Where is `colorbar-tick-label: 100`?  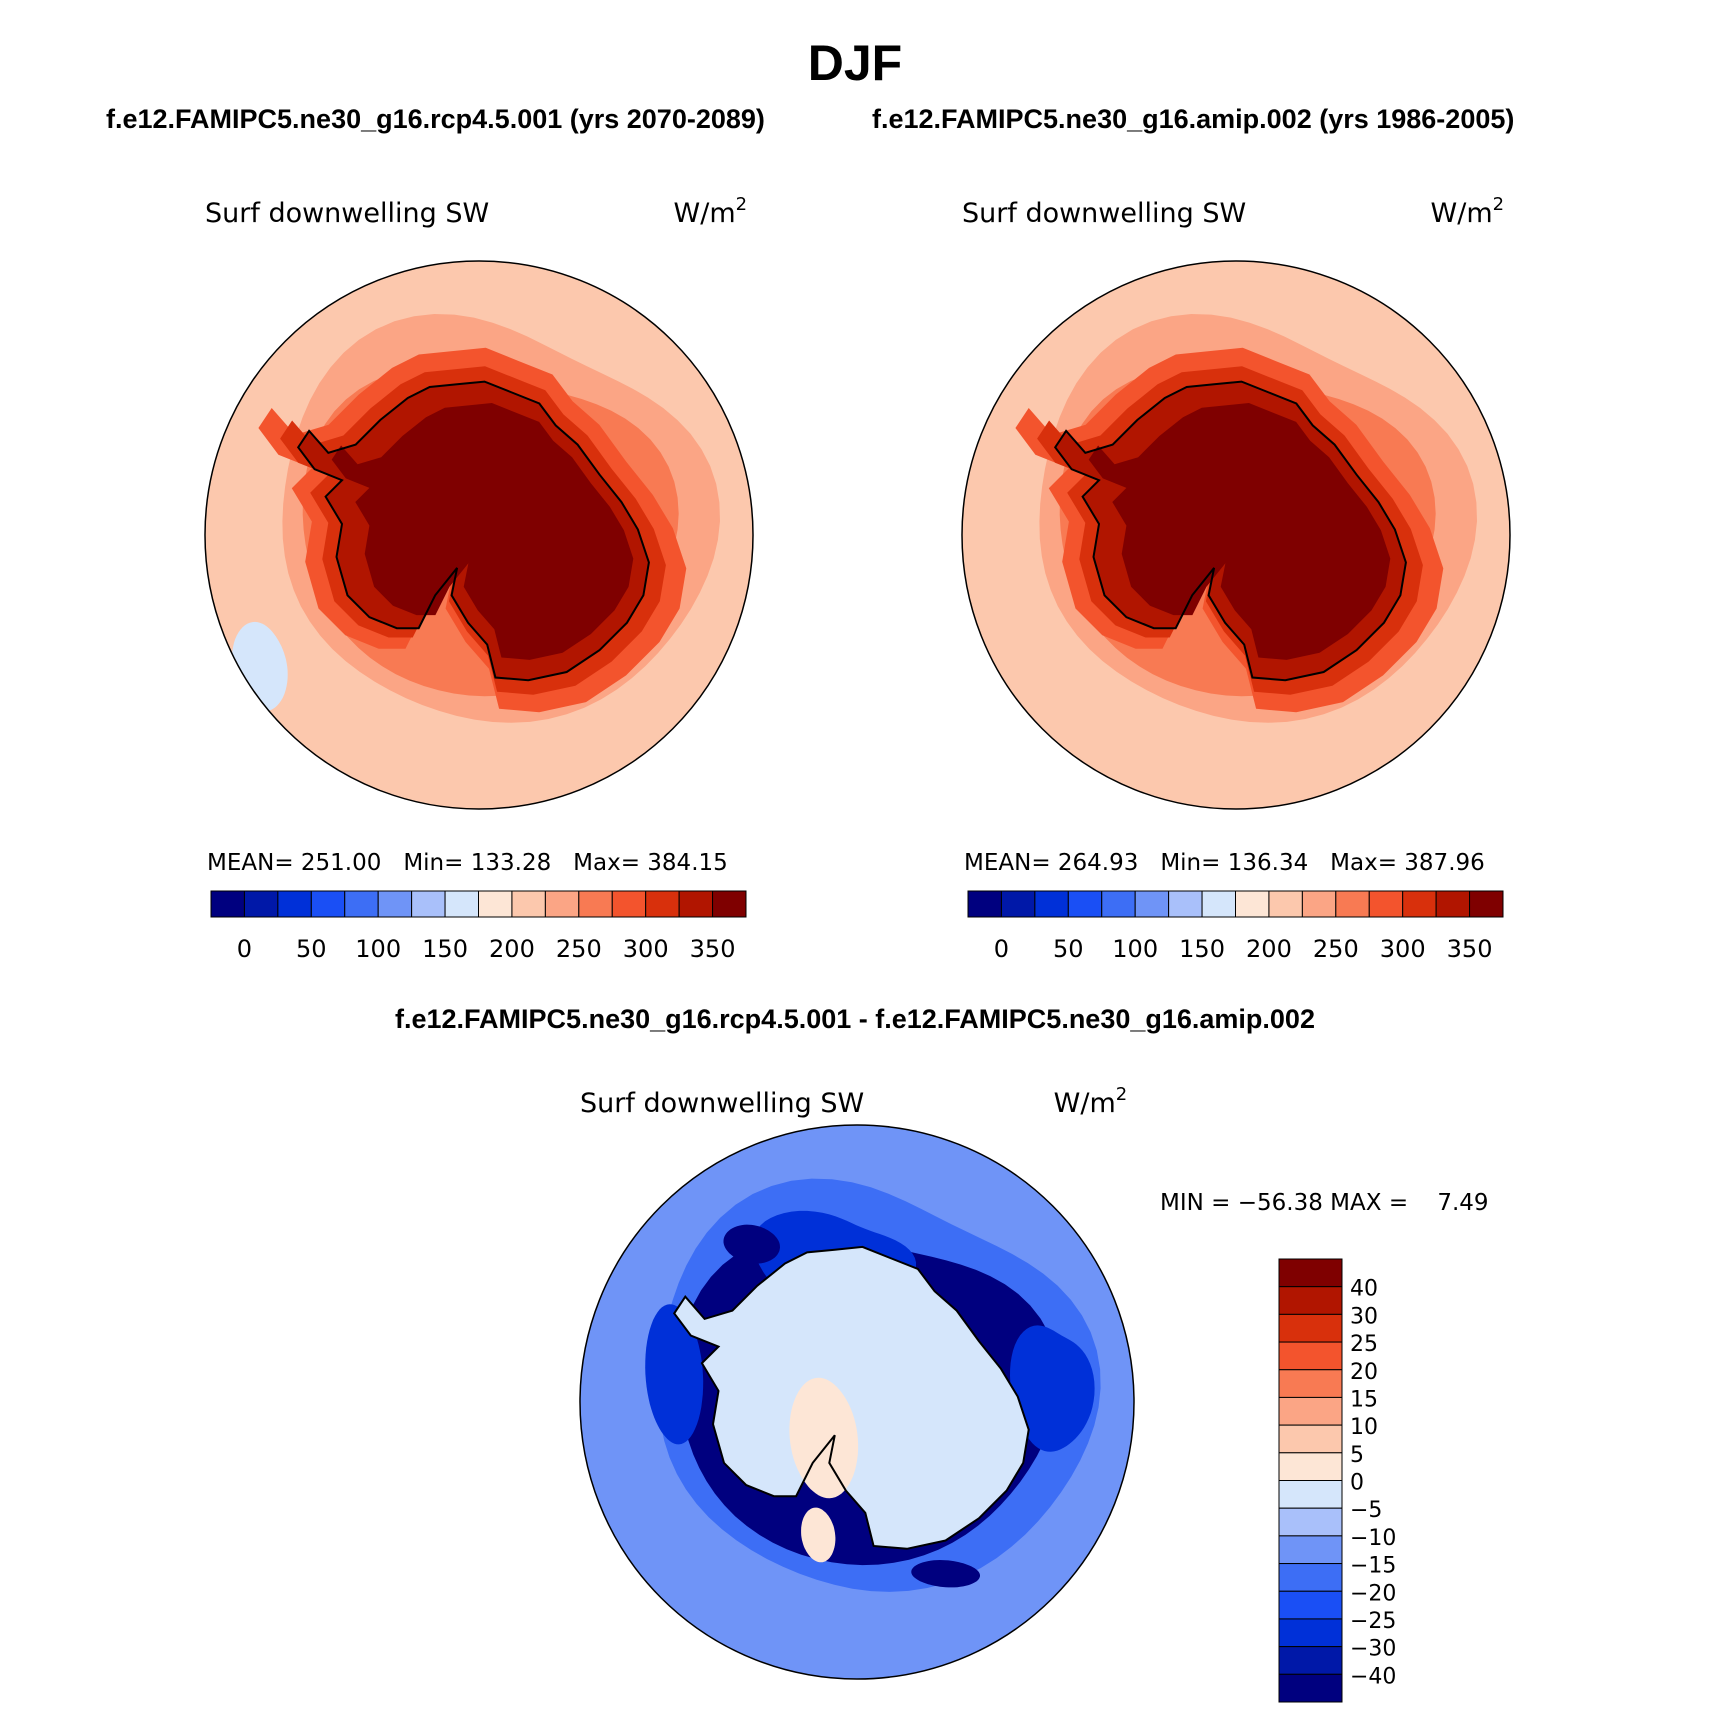
colorbar-tick-label: 100 is located at coordinates (378, 949).